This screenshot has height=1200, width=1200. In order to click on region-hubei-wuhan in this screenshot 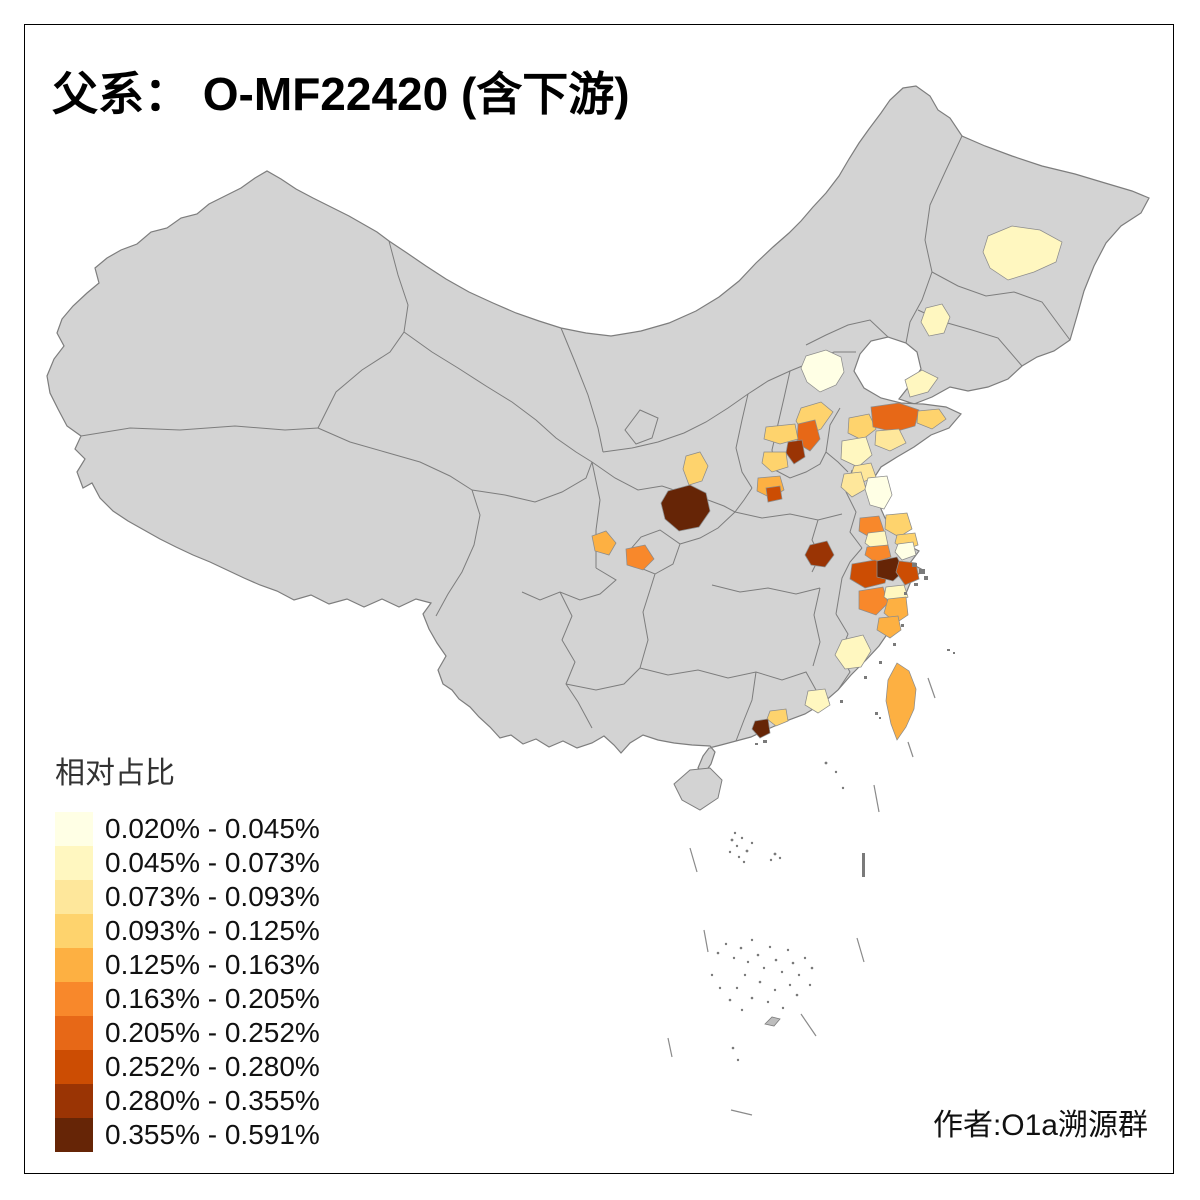, I will do `click(819, 554)`.